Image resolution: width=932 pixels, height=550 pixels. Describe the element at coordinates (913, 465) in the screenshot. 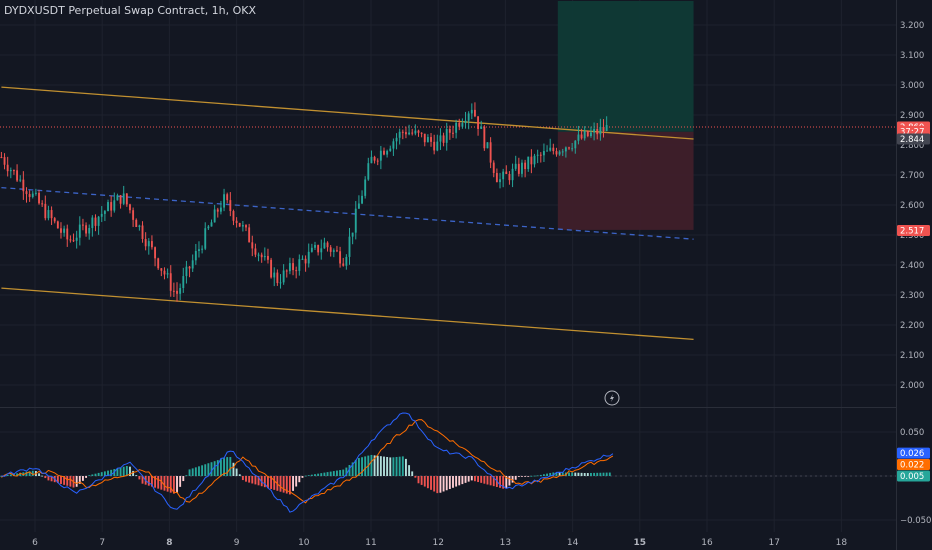

I see `macd-value-tag-bg` at that location.